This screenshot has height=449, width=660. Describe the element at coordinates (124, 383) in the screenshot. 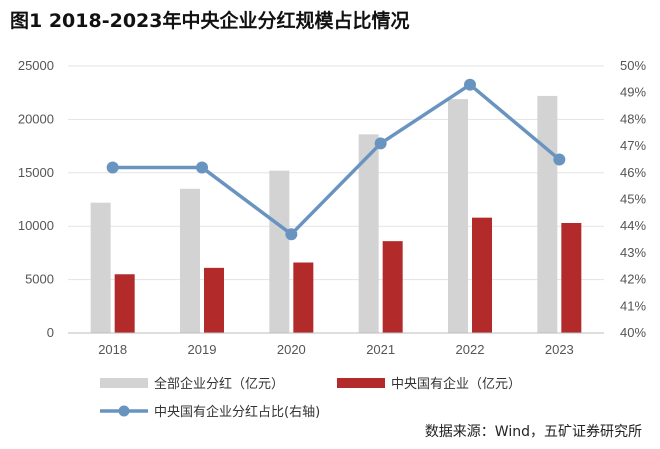

I see `legend-total-swatch` at that location.